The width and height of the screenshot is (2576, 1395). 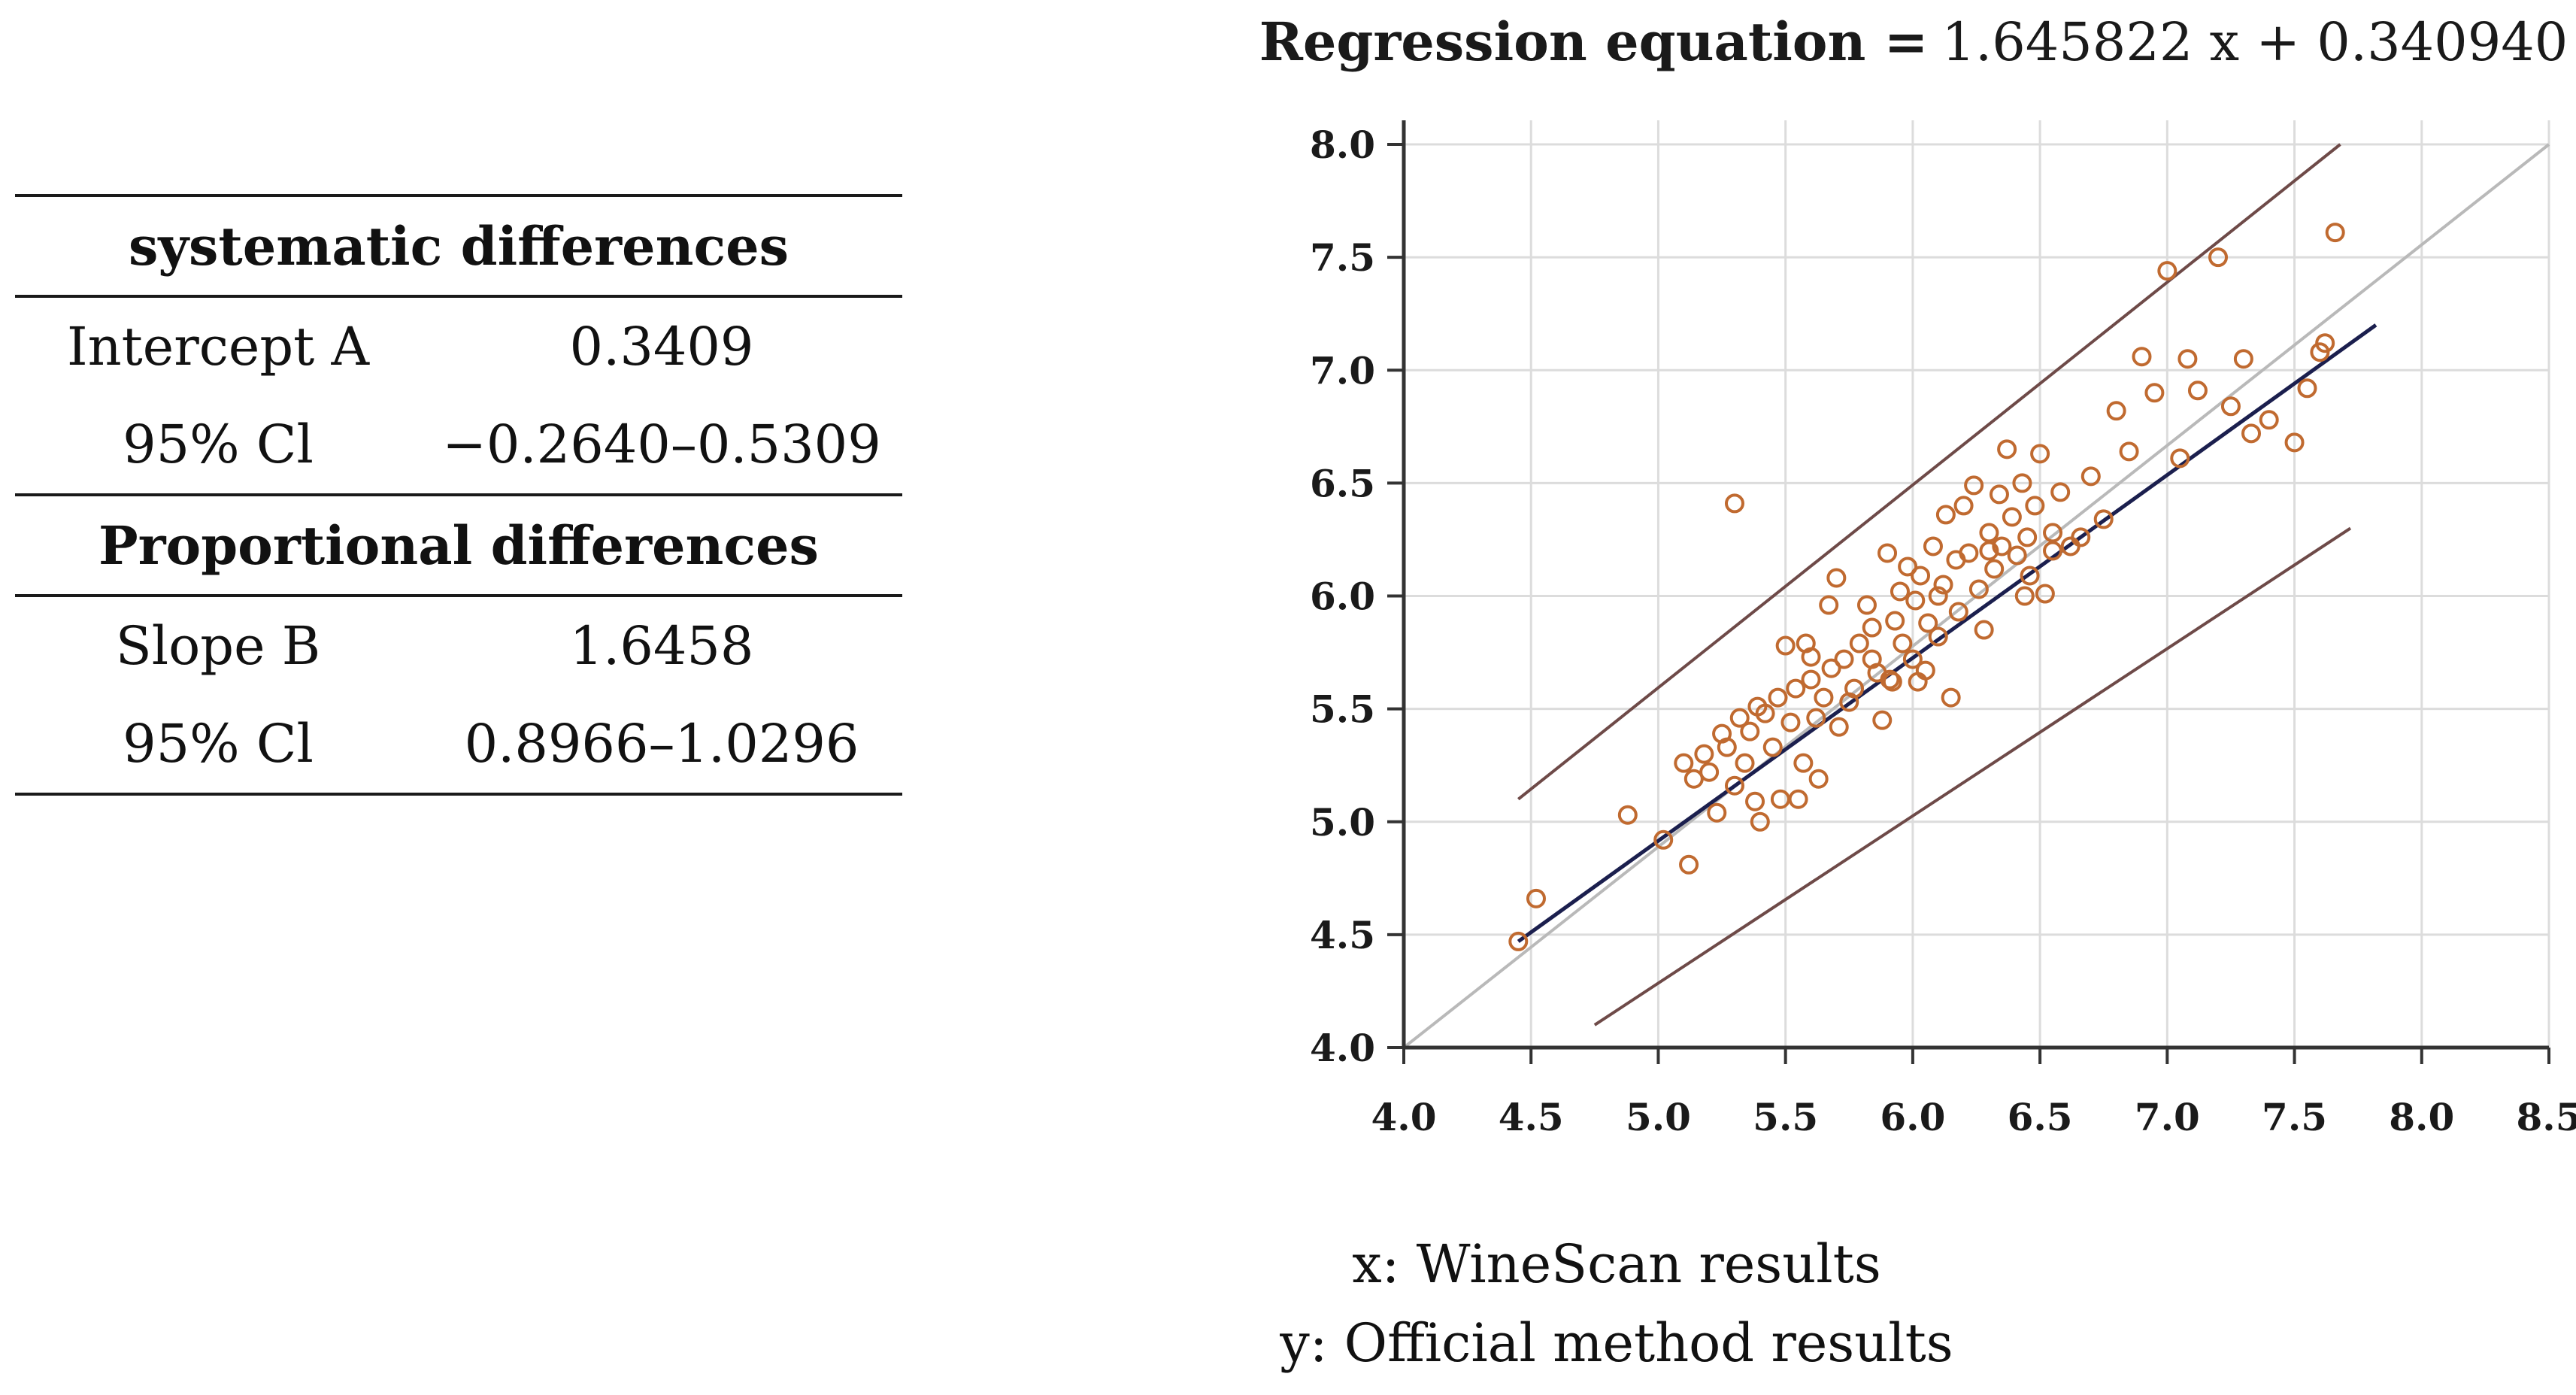 What do you see at coordinates (458, 745) in the screenshot?
I see `table-row: 95% Cl 0.8966–1.0296` at bounding box center [458, 745].